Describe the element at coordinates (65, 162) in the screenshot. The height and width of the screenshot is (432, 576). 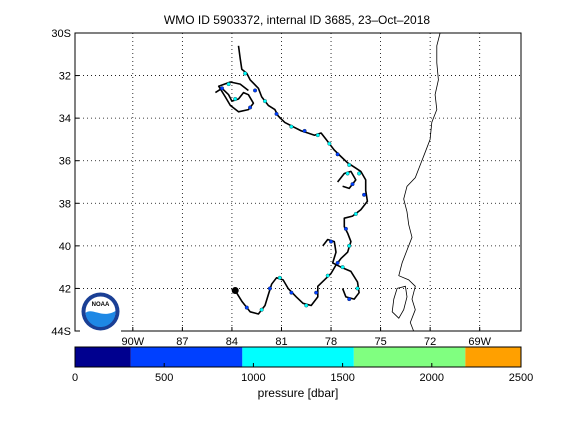
I see `y-tick-label-3: 36` at that location.